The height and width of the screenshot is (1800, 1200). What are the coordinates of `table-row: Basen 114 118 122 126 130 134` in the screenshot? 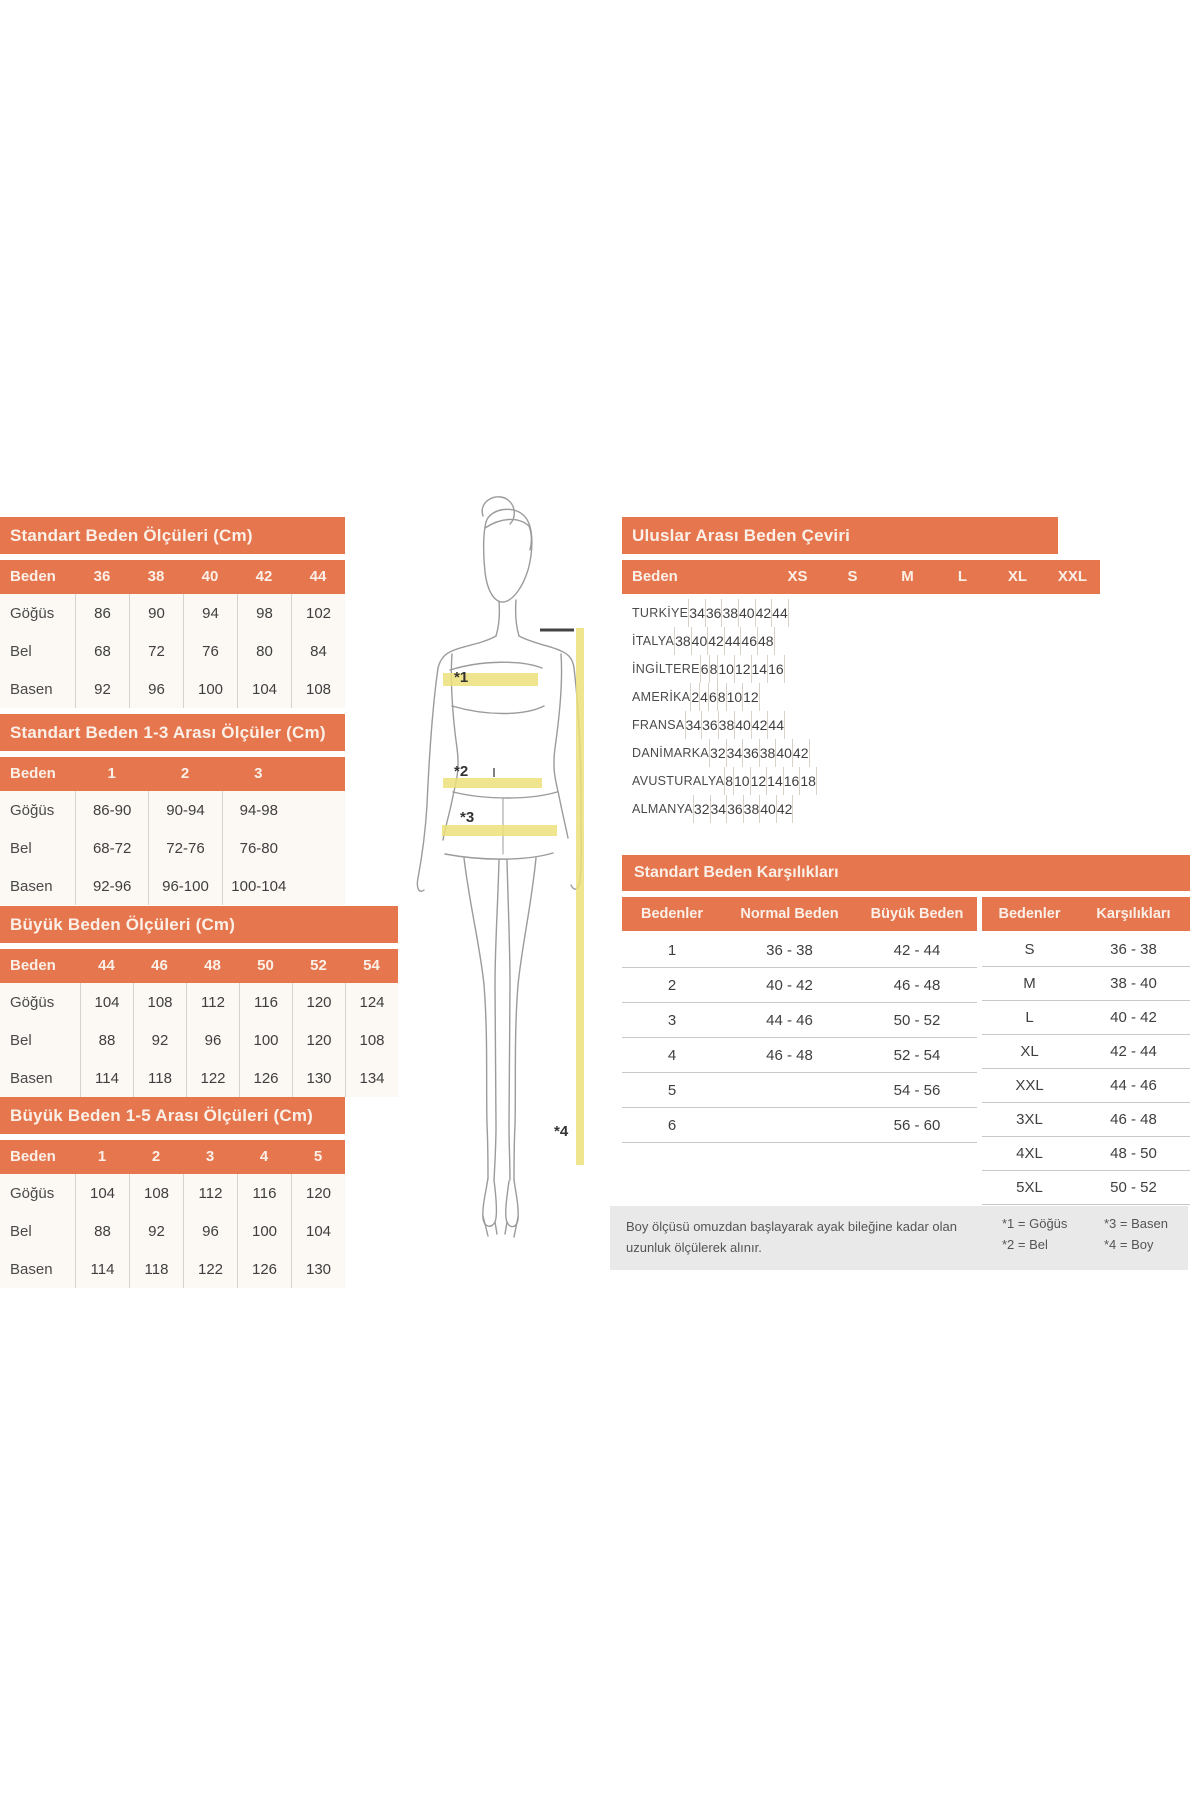 It's located at (199, 1078).